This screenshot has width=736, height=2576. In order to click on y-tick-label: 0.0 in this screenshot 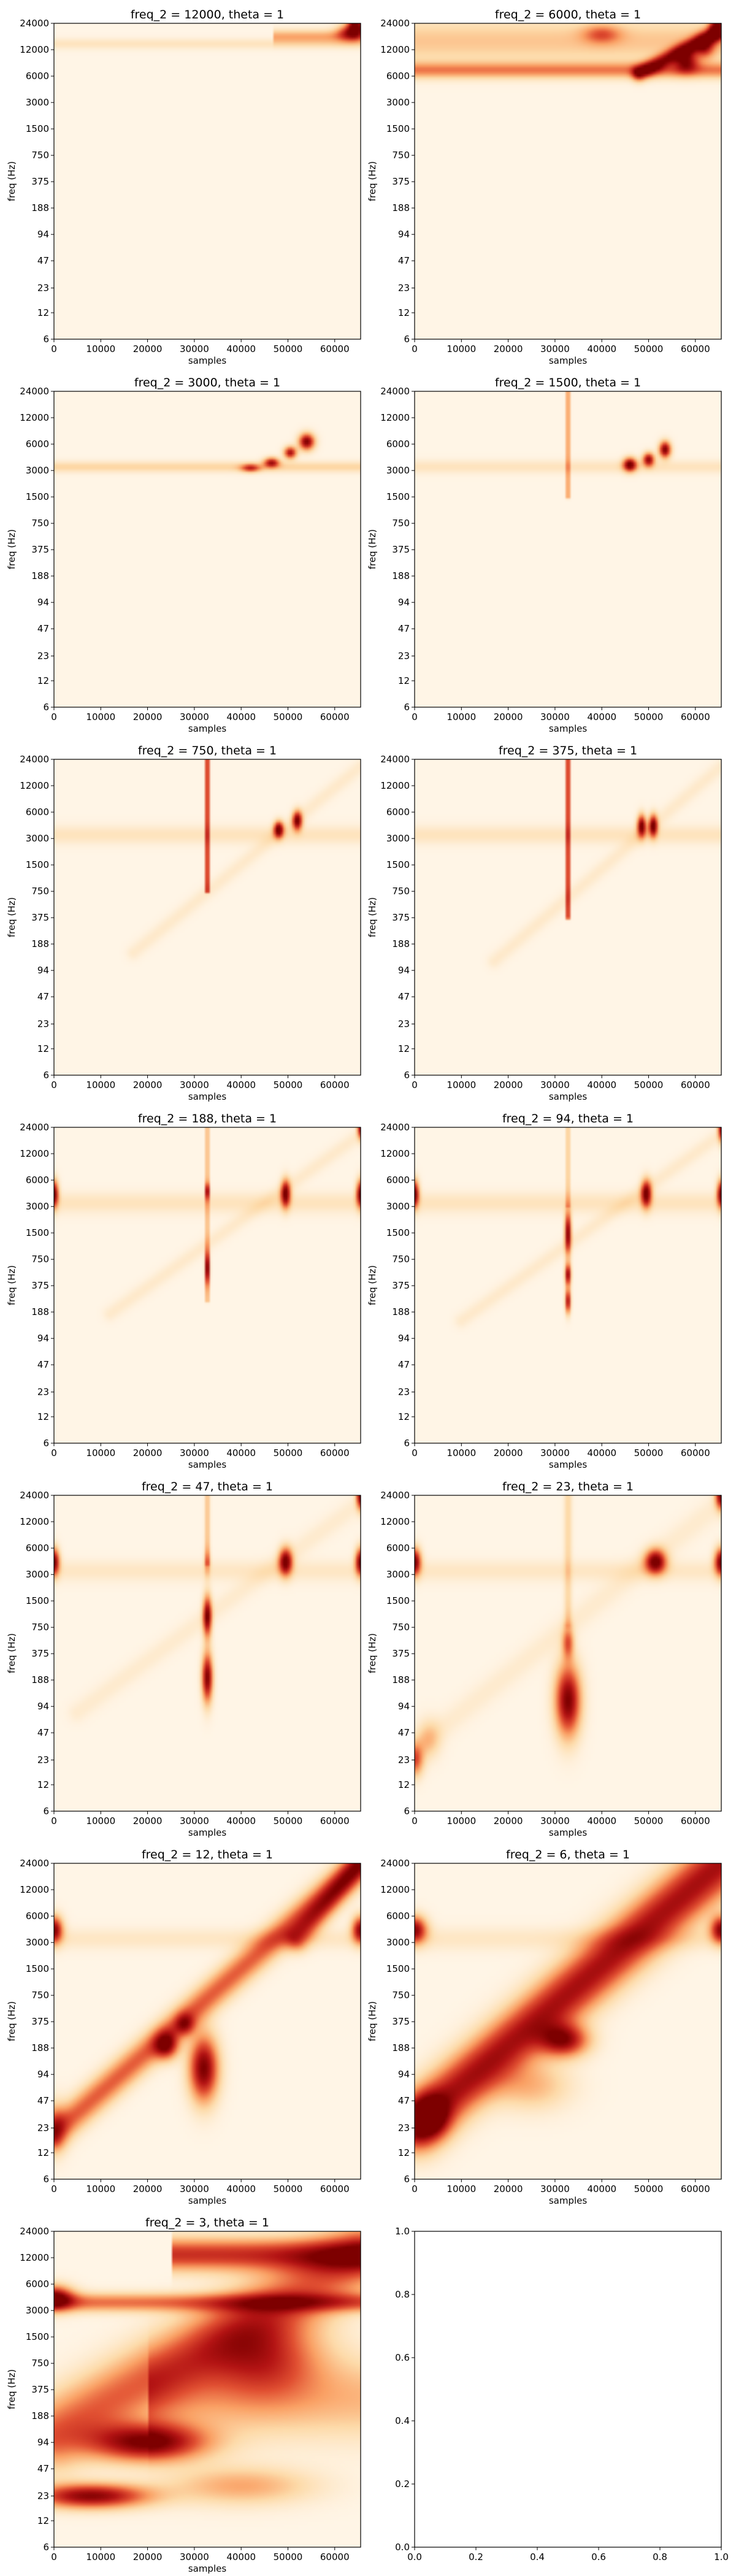, I will do `click(402, 2547)`.